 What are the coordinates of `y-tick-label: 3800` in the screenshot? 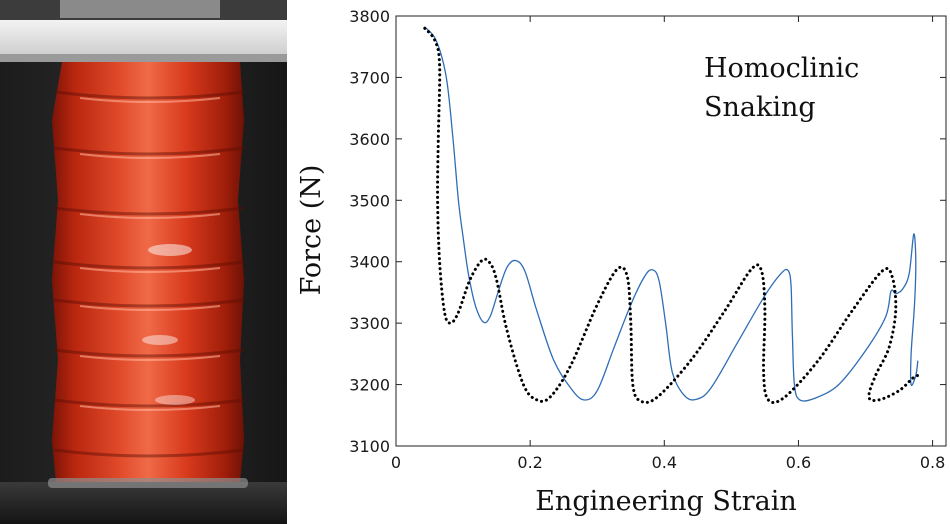 It's located at (369, 16).